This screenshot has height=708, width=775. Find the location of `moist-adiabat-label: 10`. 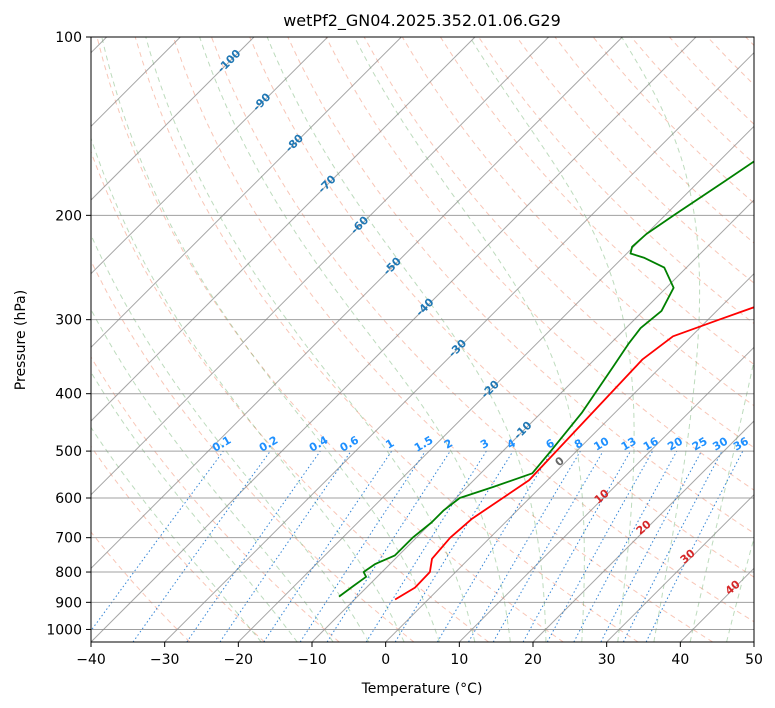

moist-adiabat-label: 10 is located at coordinates (602, 496).